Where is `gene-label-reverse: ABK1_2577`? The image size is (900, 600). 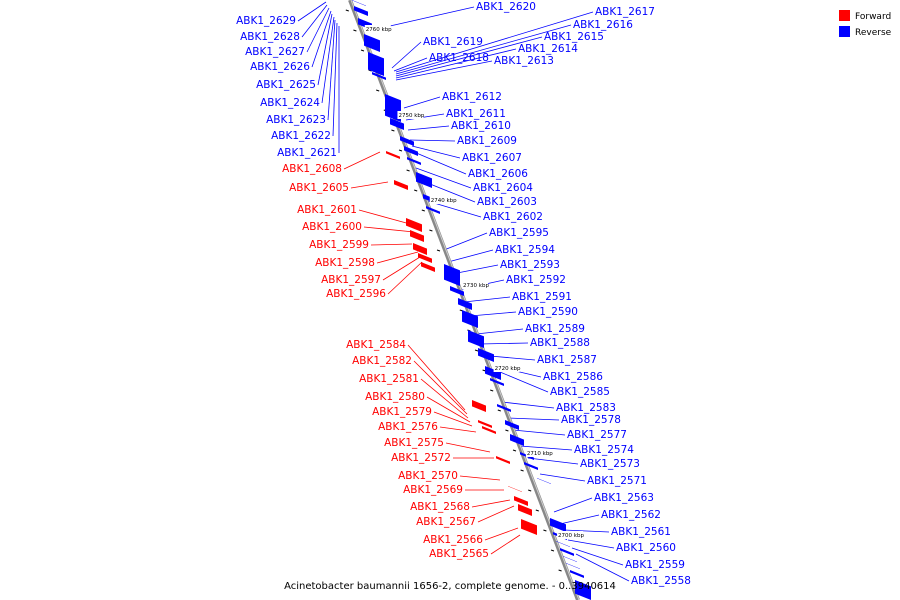
gene-label-reverse: ABK1_2577 is located at coordinates (597, 435).